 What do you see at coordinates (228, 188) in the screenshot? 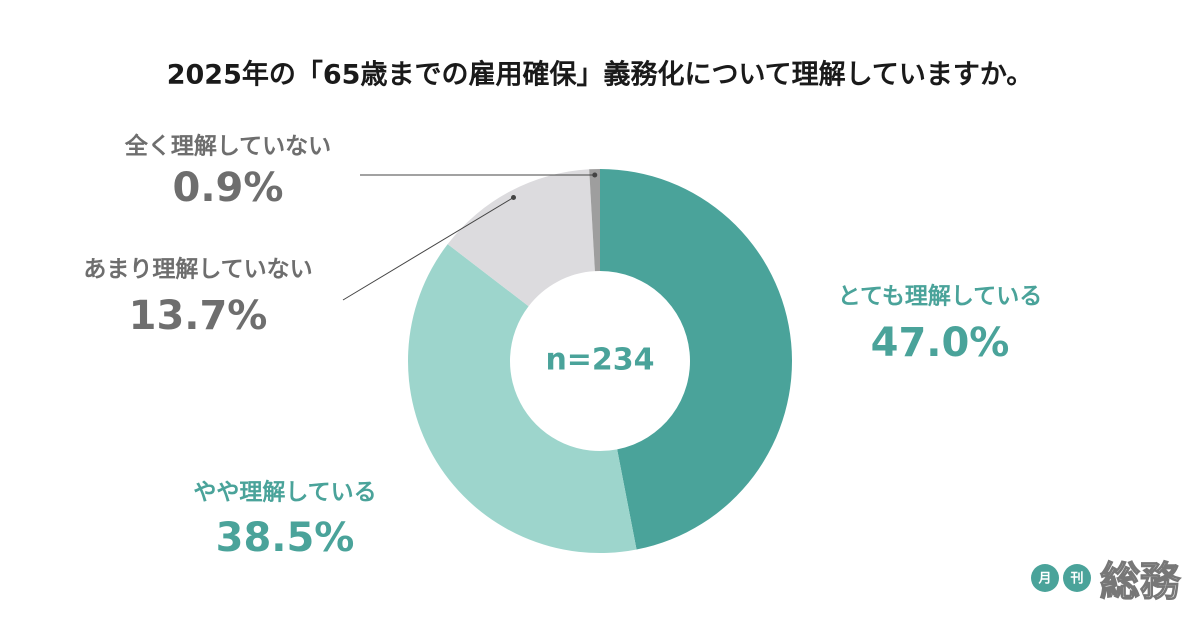
I see `slice-value-label: 0.9%` at bounding box center [228, 188].